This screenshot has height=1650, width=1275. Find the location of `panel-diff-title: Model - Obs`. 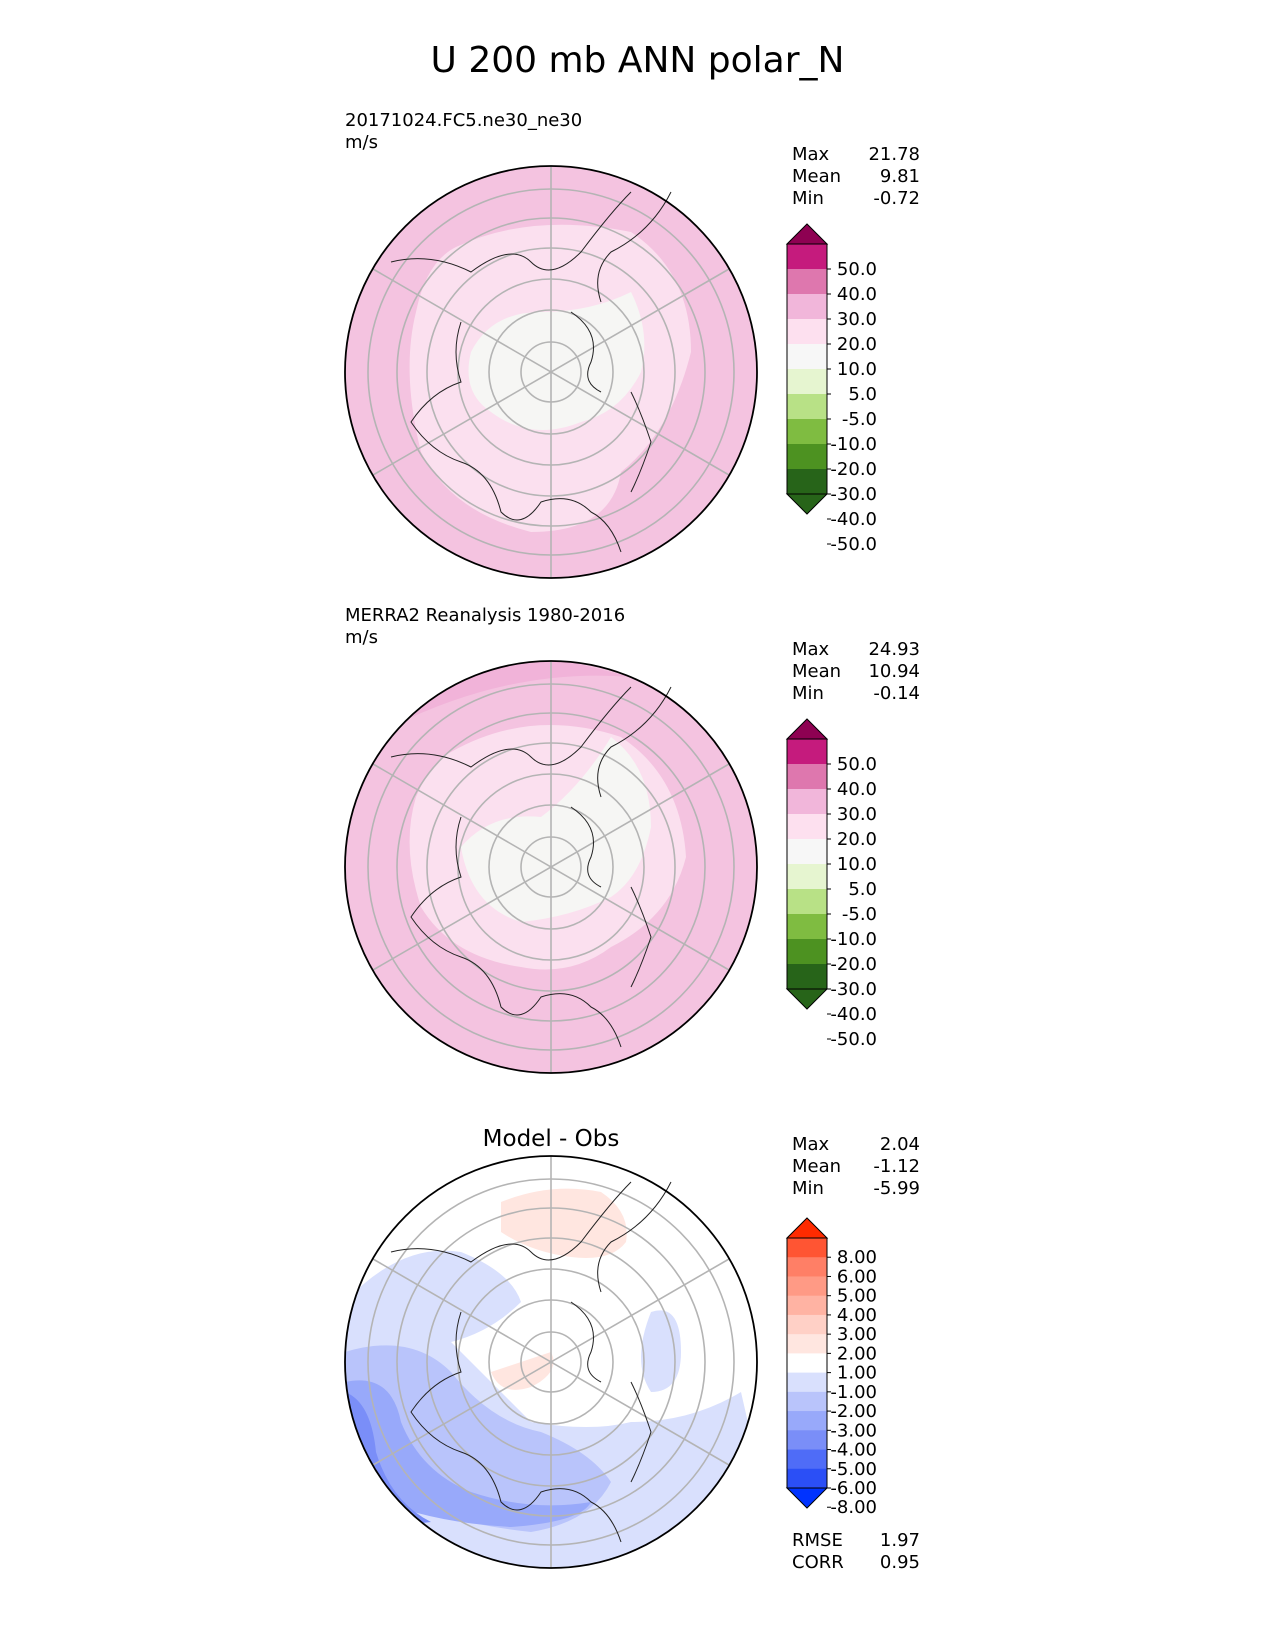

panel-diff-title: Model - Obs is located at coordinates (551, 1139).